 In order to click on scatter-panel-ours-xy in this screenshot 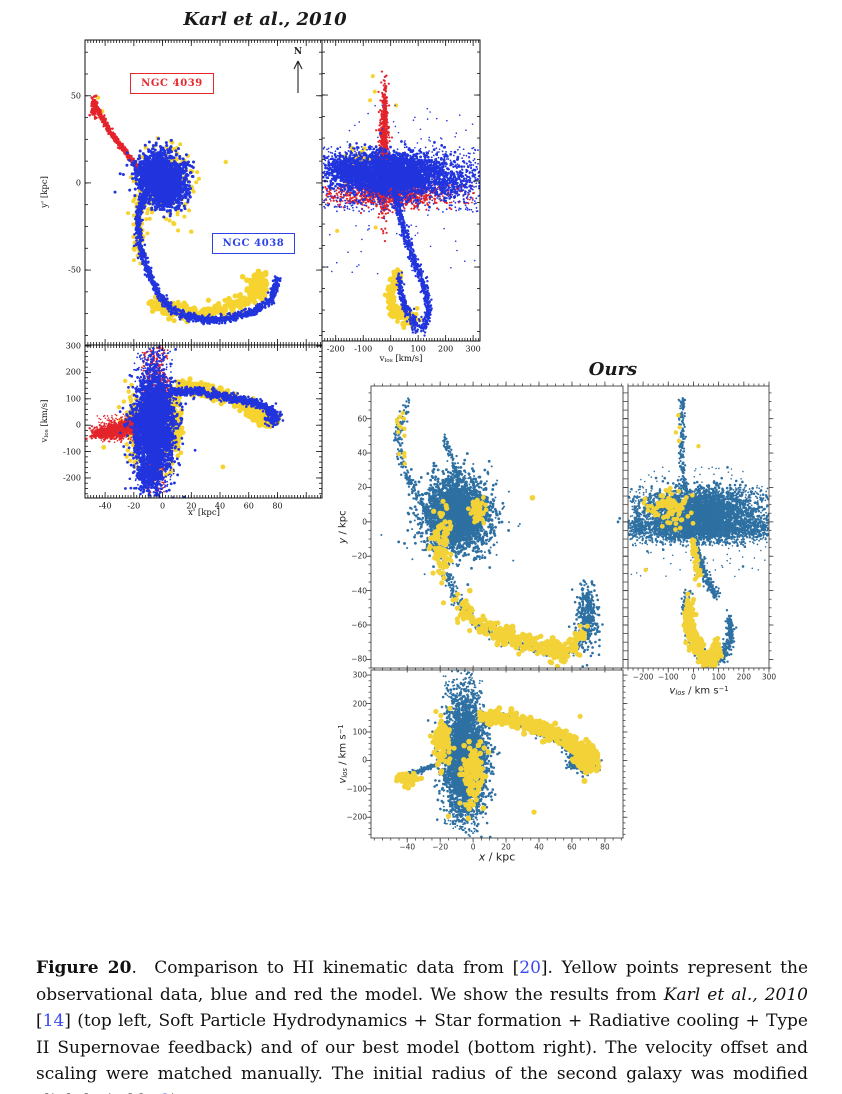, I will do `click(497, 527)`.